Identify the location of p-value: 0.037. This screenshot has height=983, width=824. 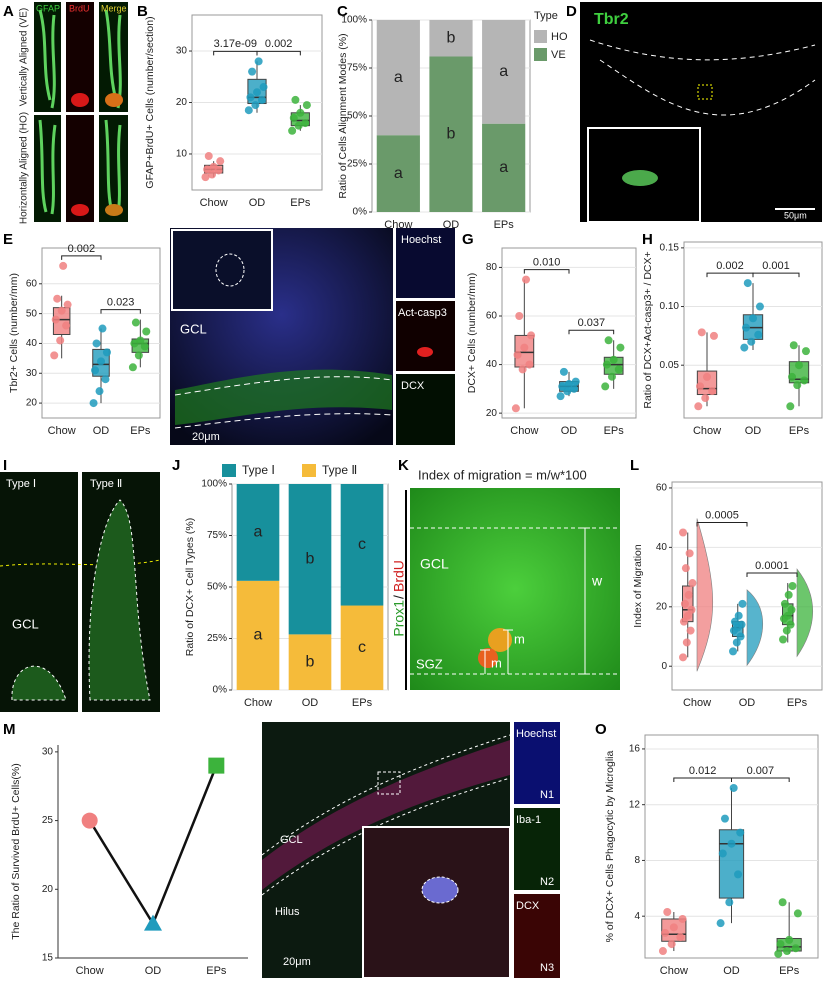
(592, 323).